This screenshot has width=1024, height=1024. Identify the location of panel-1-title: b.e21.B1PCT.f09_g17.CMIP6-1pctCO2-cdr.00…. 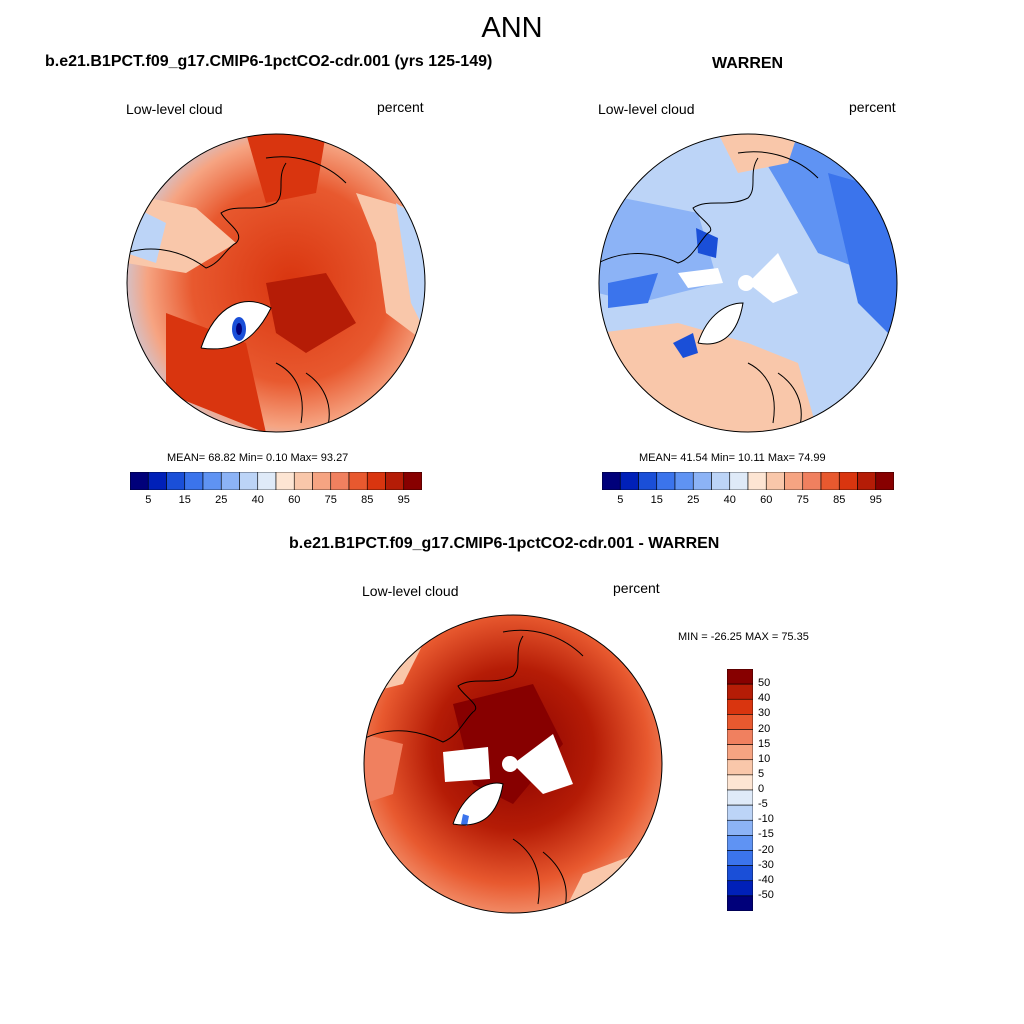
(269, 61).